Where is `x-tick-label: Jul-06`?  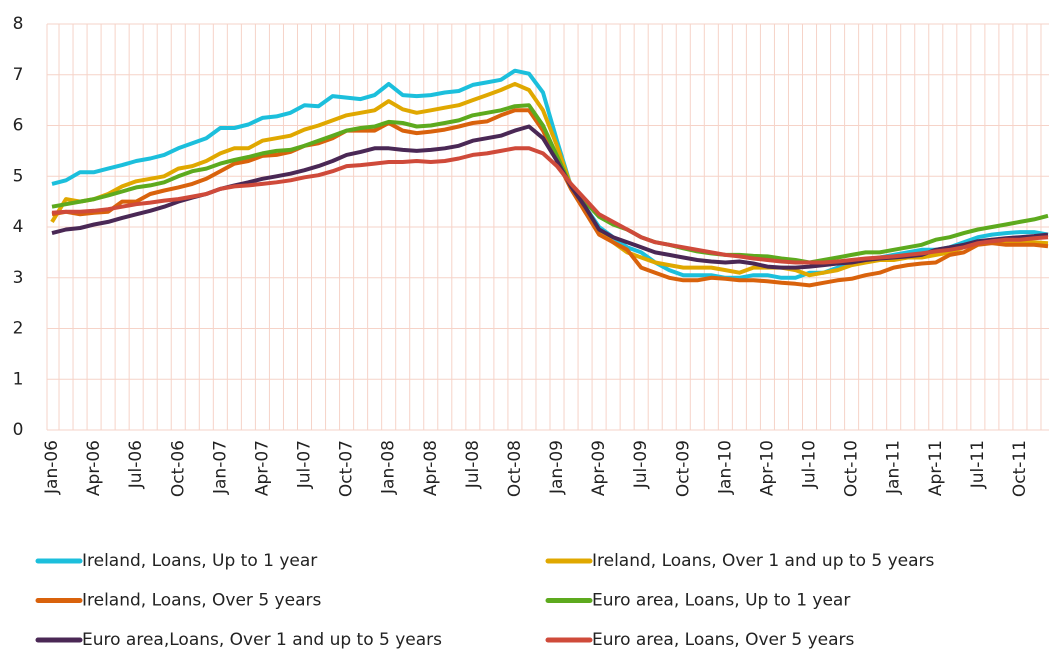
x-tick-label: Jul-06 is located at coordinates (136, 464).